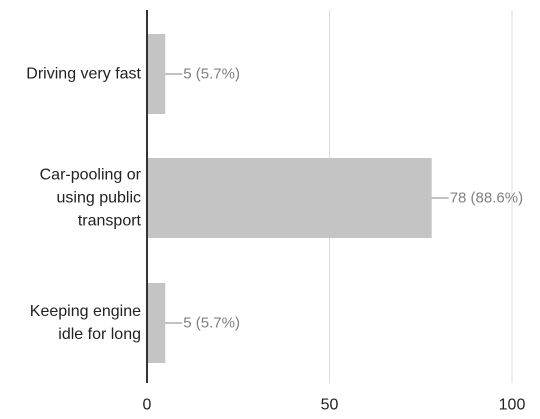  What do you see at coordinates (110, 221) in the screenshot?
I see `category-label-1-2: transport` at bounding box center [110, 221].